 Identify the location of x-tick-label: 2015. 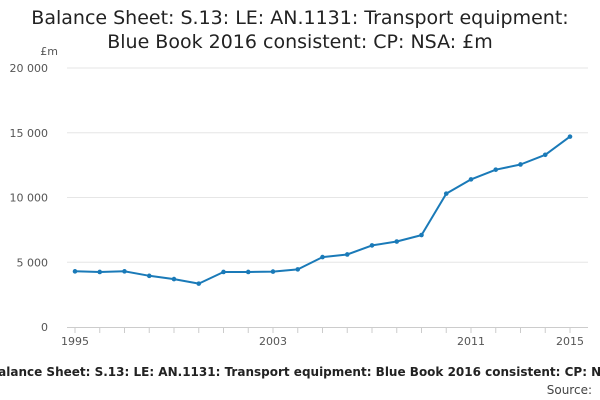
(570, 341).